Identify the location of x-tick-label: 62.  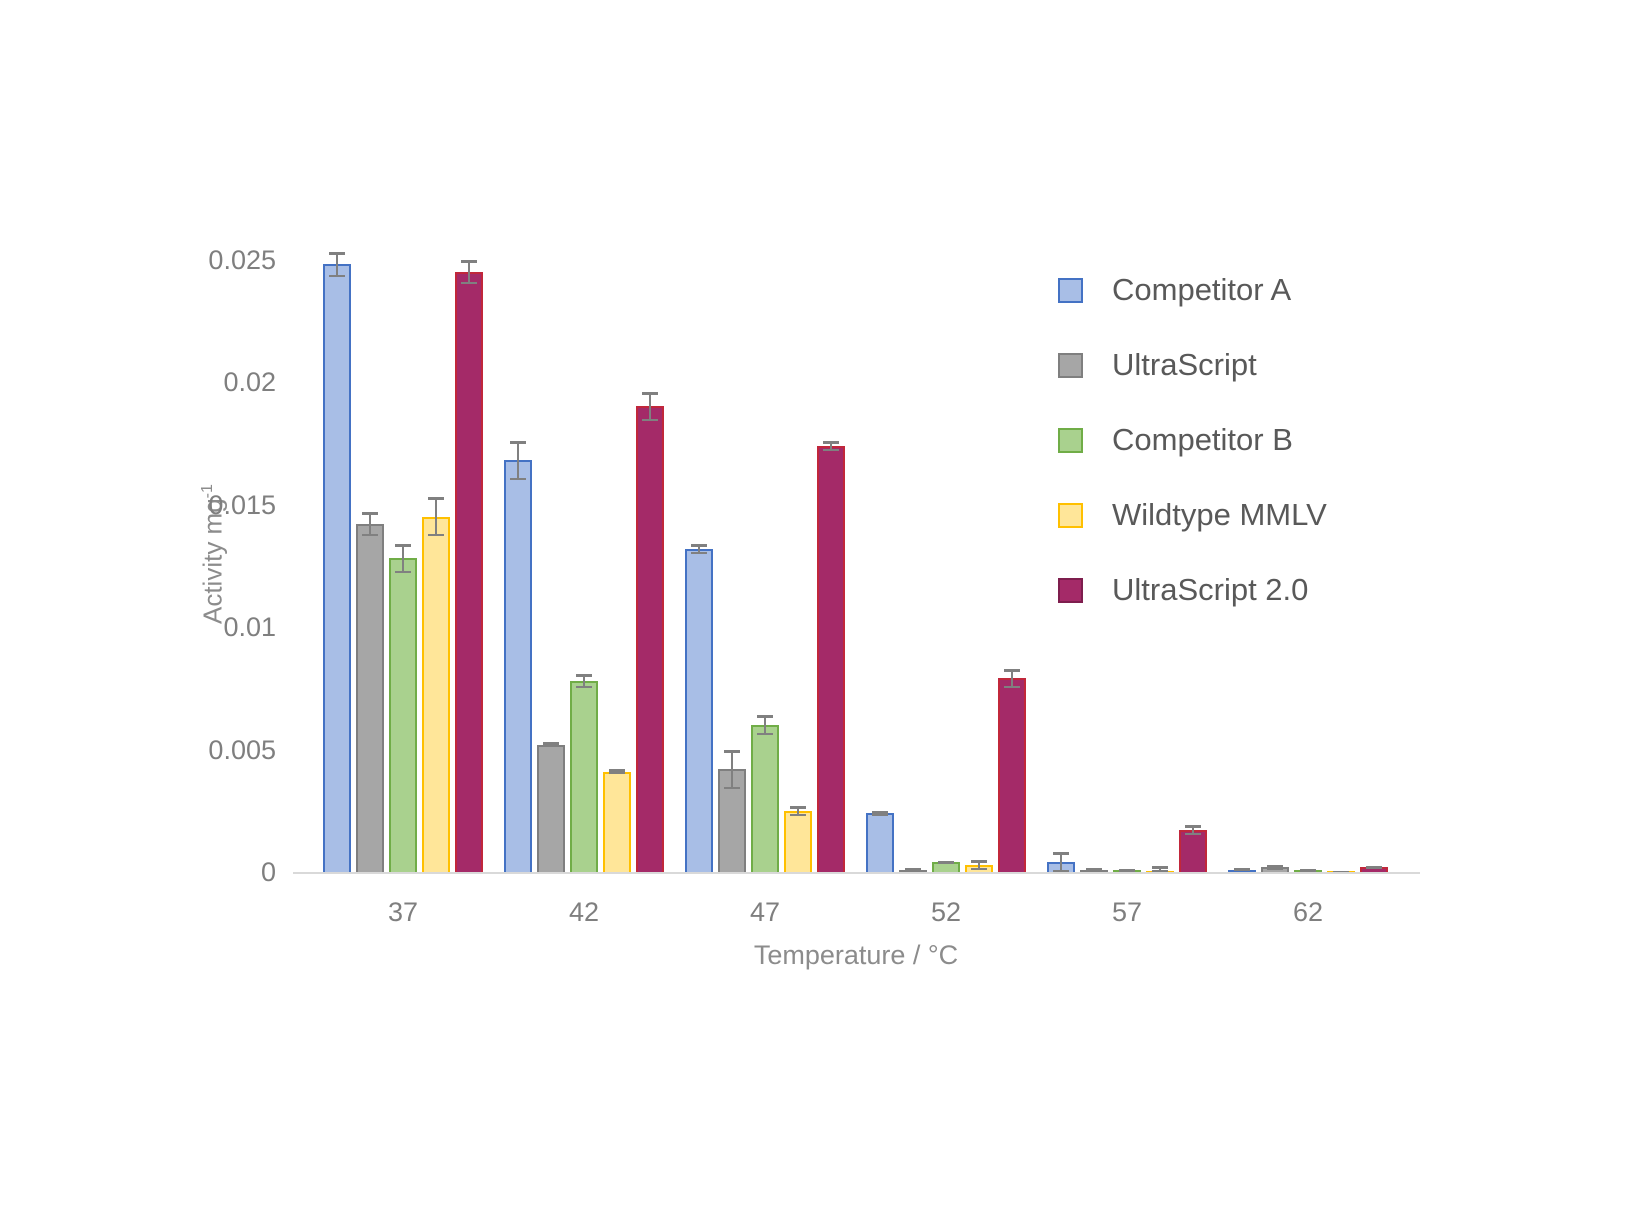
(1308, 912).